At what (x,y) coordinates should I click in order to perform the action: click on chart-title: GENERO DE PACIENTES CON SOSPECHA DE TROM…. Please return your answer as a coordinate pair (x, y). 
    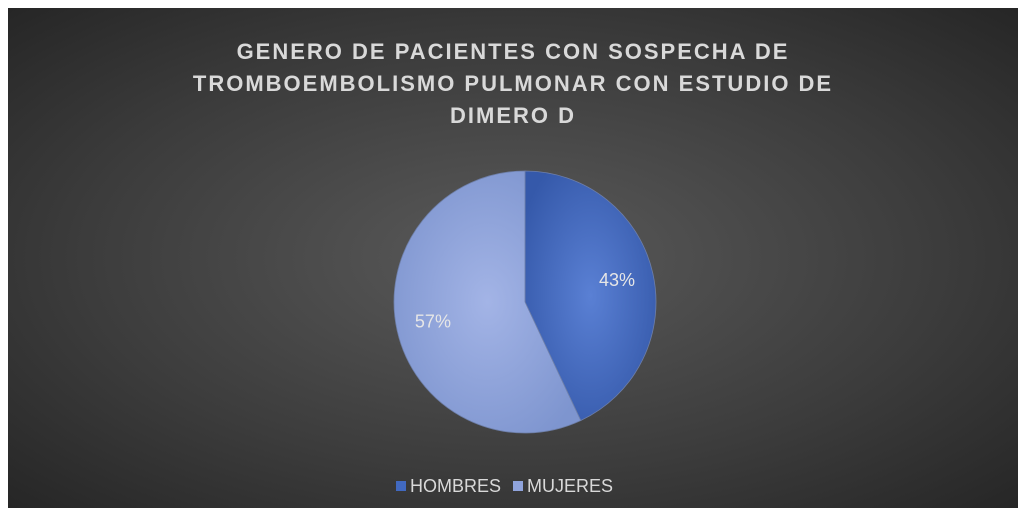
    Looking at the image, I should click on (513, 83).